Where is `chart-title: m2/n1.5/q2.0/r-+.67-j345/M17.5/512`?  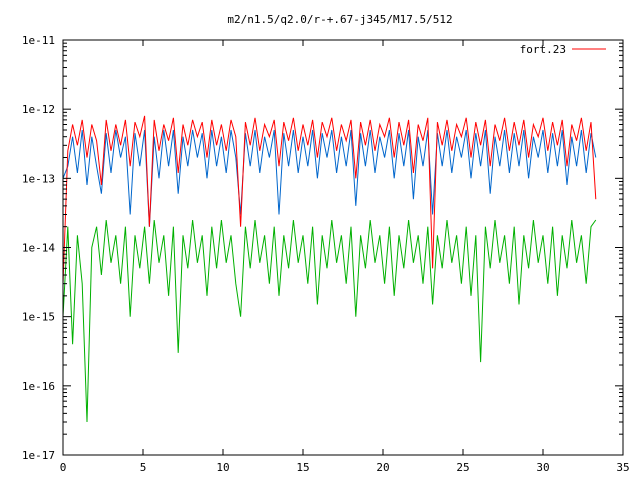 chart-title: m2/n1.5/q2.0/r-+.67-j345/M17.5/512 is located at coordinates (339, 19).